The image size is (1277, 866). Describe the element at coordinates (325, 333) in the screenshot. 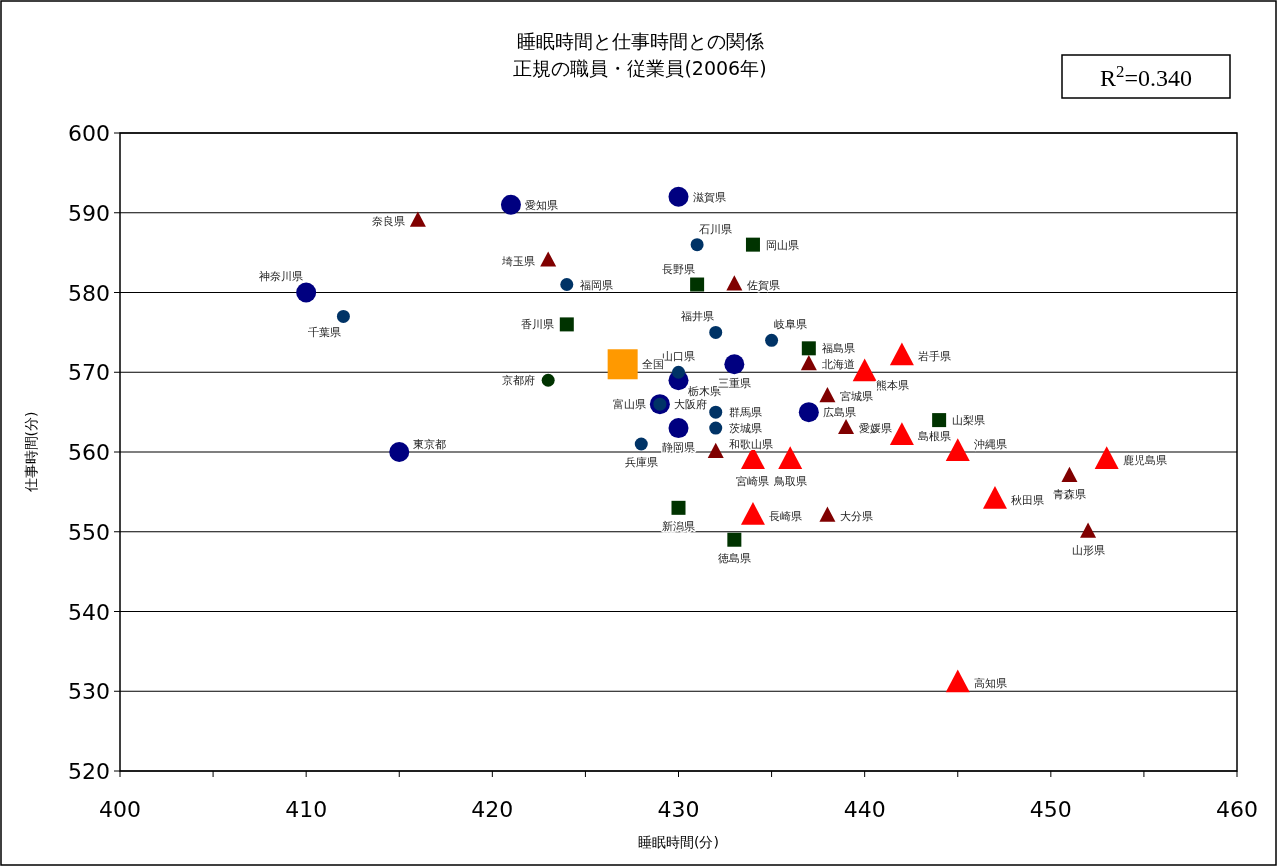

I see `annotation: 千葉県` at that location.